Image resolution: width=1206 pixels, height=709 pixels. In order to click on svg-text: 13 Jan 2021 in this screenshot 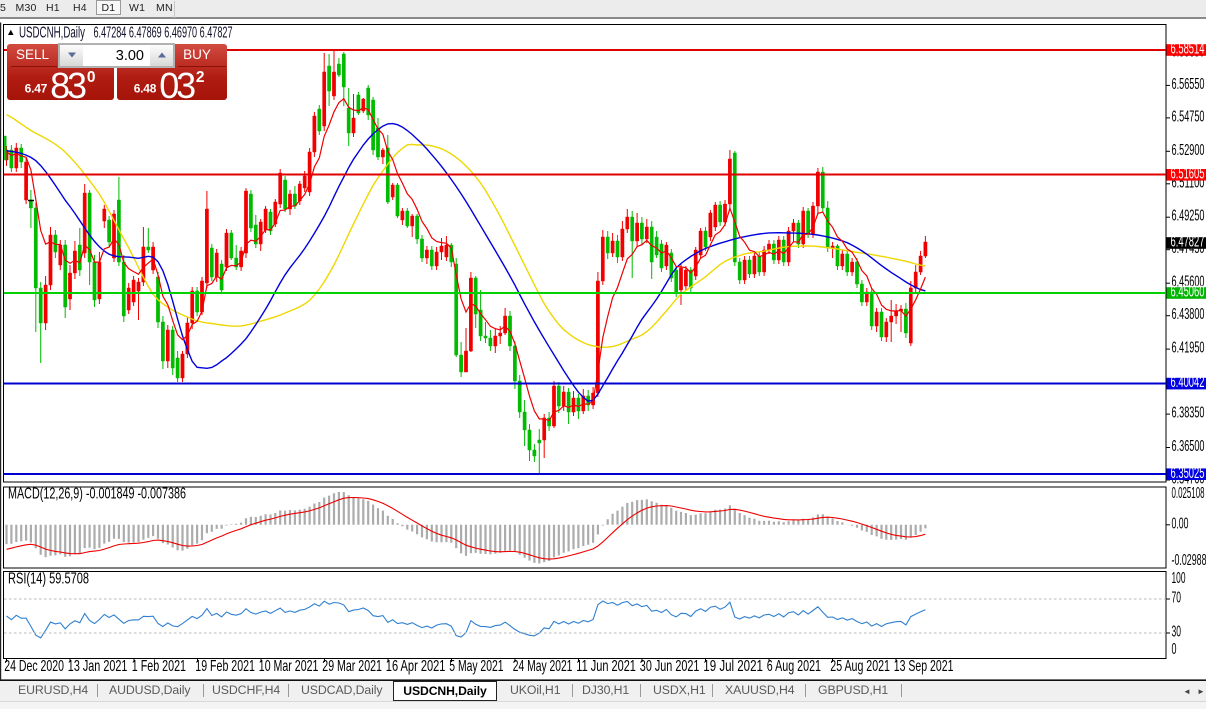, I will do `click(98, 666)`.